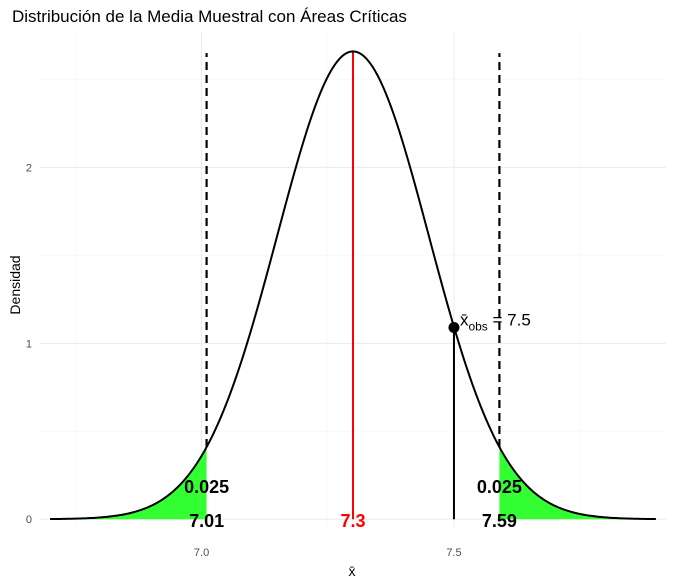  Describe the element at coordinates (353, 483) in the screenshot. I see `critical-areas` at that location.